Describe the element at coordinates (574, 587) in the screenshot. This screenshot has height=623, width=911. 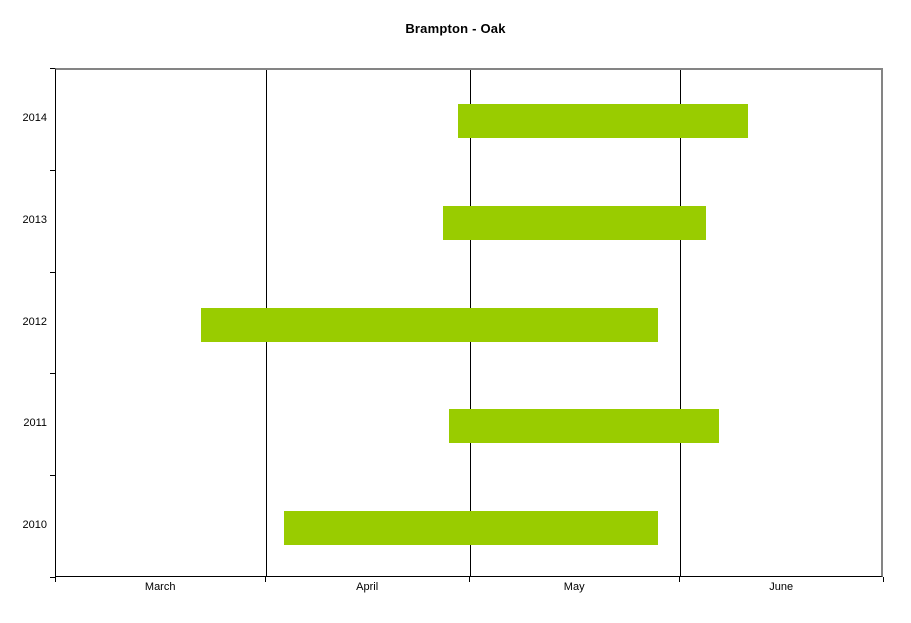
I see `x-tick-label-may: May` at that location.